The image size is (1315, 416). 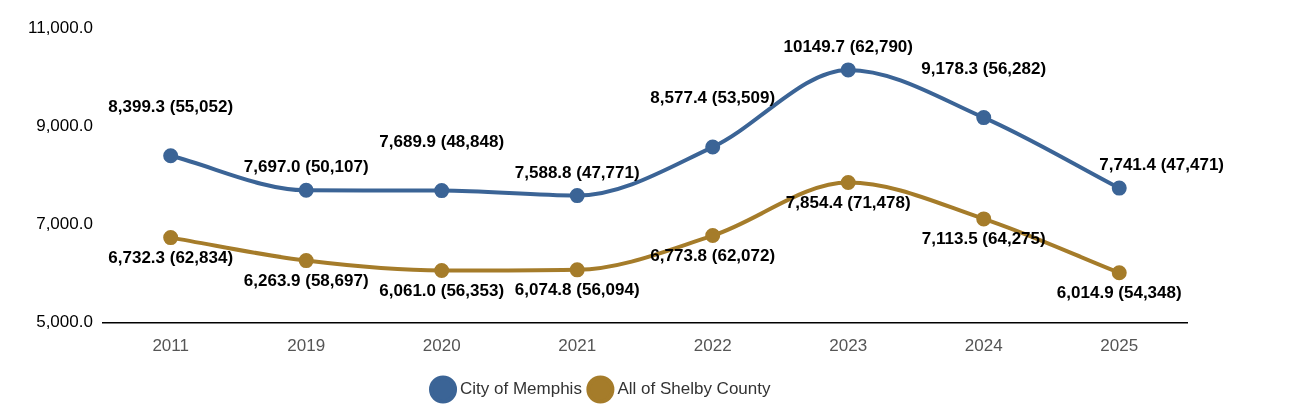 What do you see at coordinates (1119, 346) in the screenshot?
I see `x-tick-label: 2025` at bounding box center [1119, 346].